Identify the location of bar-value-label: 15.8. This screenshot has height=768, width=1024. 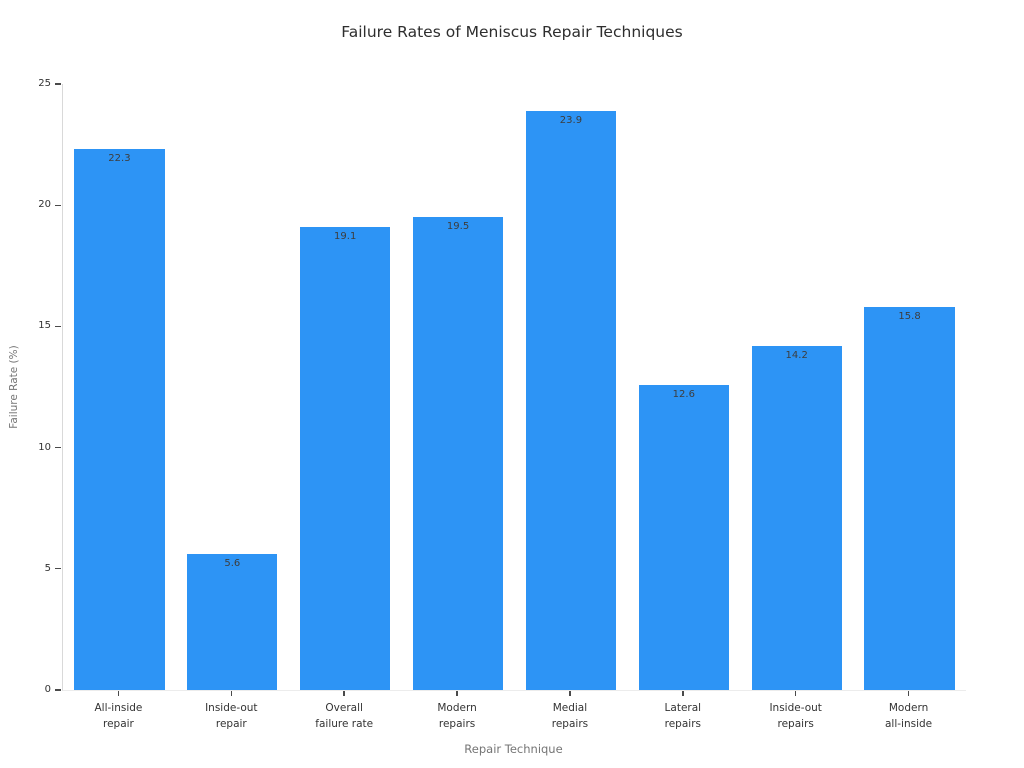
(909, 317).